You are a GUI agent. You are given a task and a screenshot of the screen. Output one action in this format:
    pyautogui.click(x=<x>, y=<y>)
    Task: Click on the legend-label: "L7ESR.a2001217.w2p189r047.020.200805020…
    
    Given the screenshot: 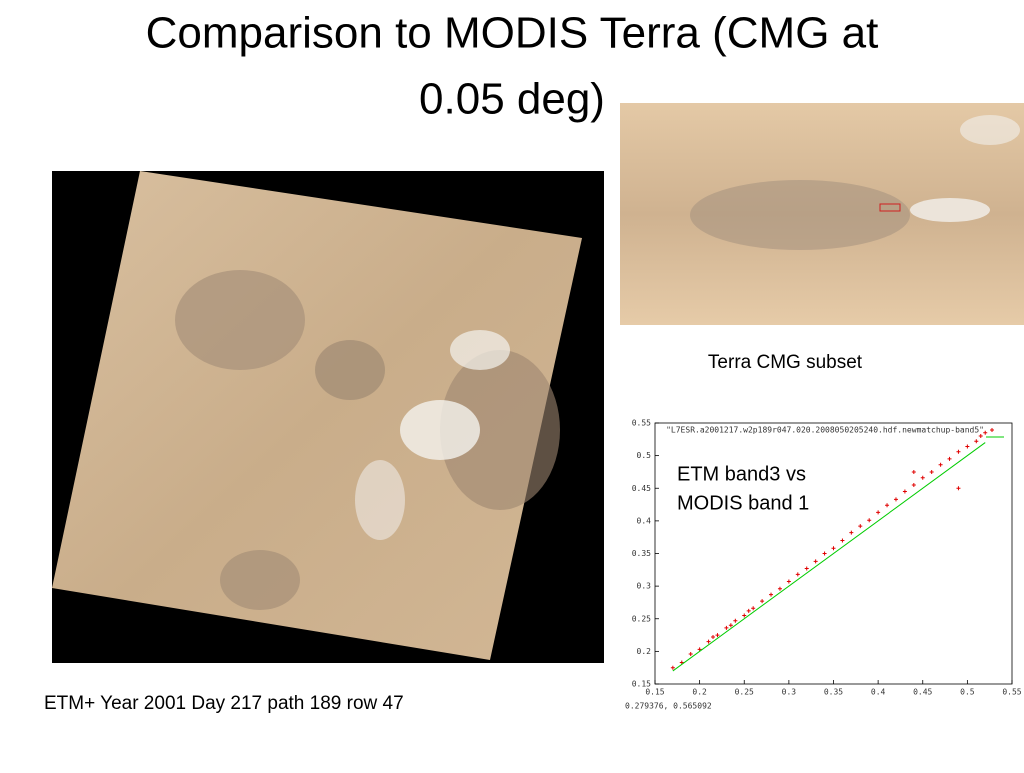 What is the action you would take?
    pyautogui.click(x=825, y=430)
    